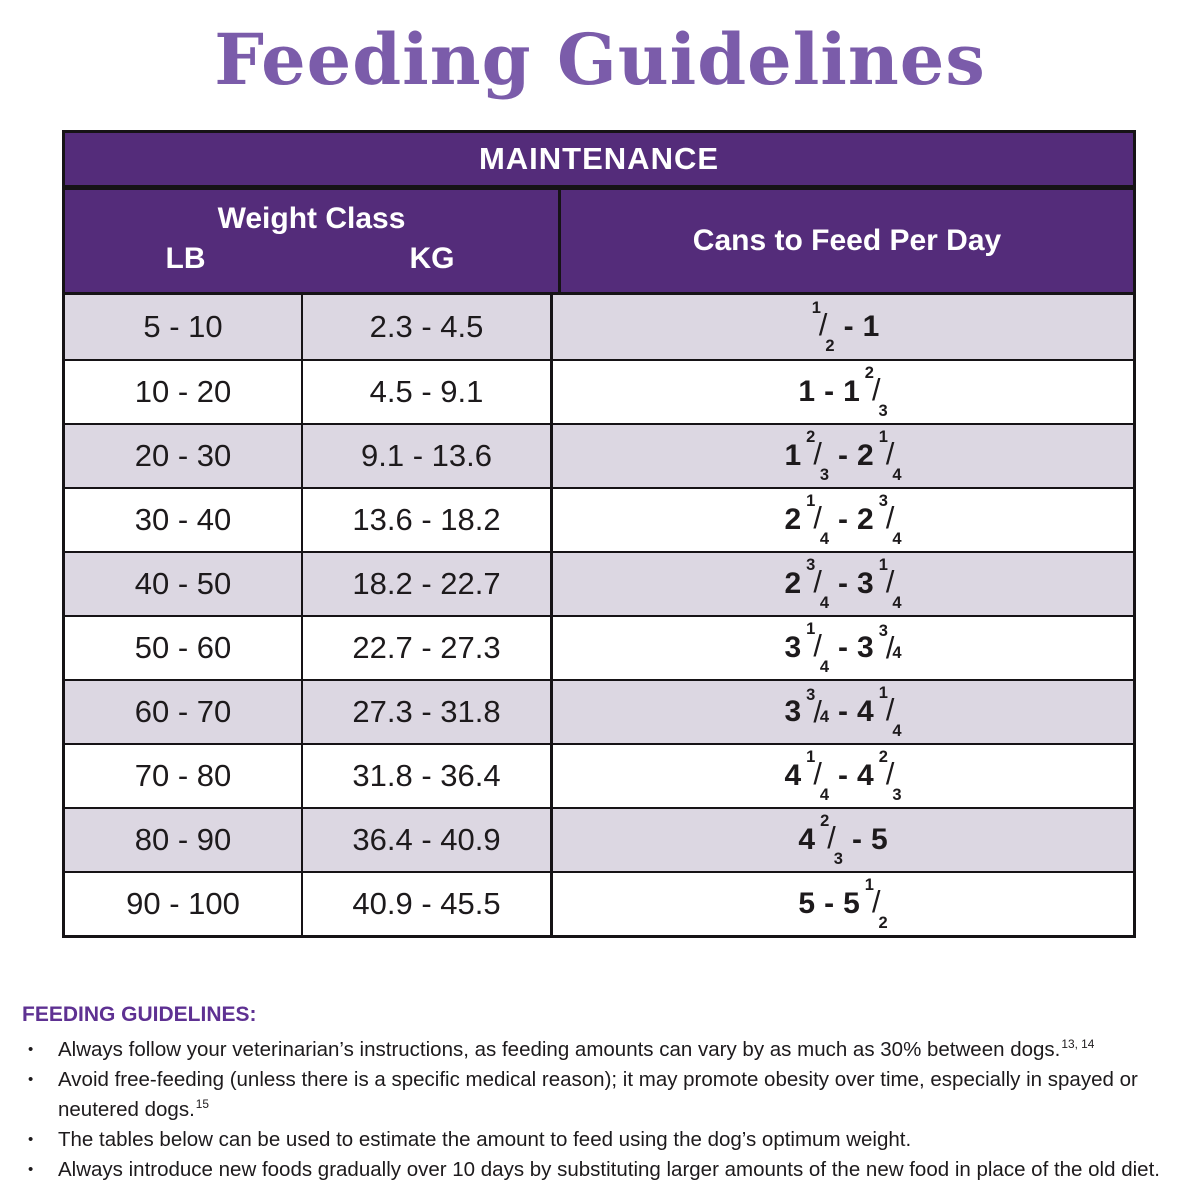  I want to click on table-row: 90 - 100 40.9 - 45.5 5-5 1/2, so click(599, 903).